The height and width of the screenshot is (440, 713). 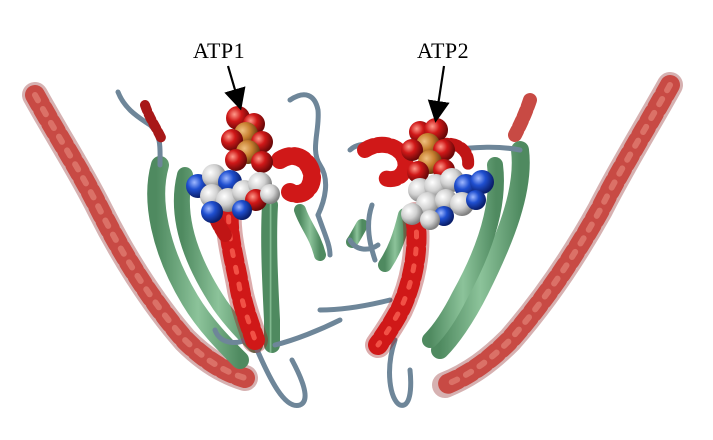 What do you see at coordinates (219, 51) in the screenshot?
I see `atp1-label: ATP1` at bounding box center [219, 51].